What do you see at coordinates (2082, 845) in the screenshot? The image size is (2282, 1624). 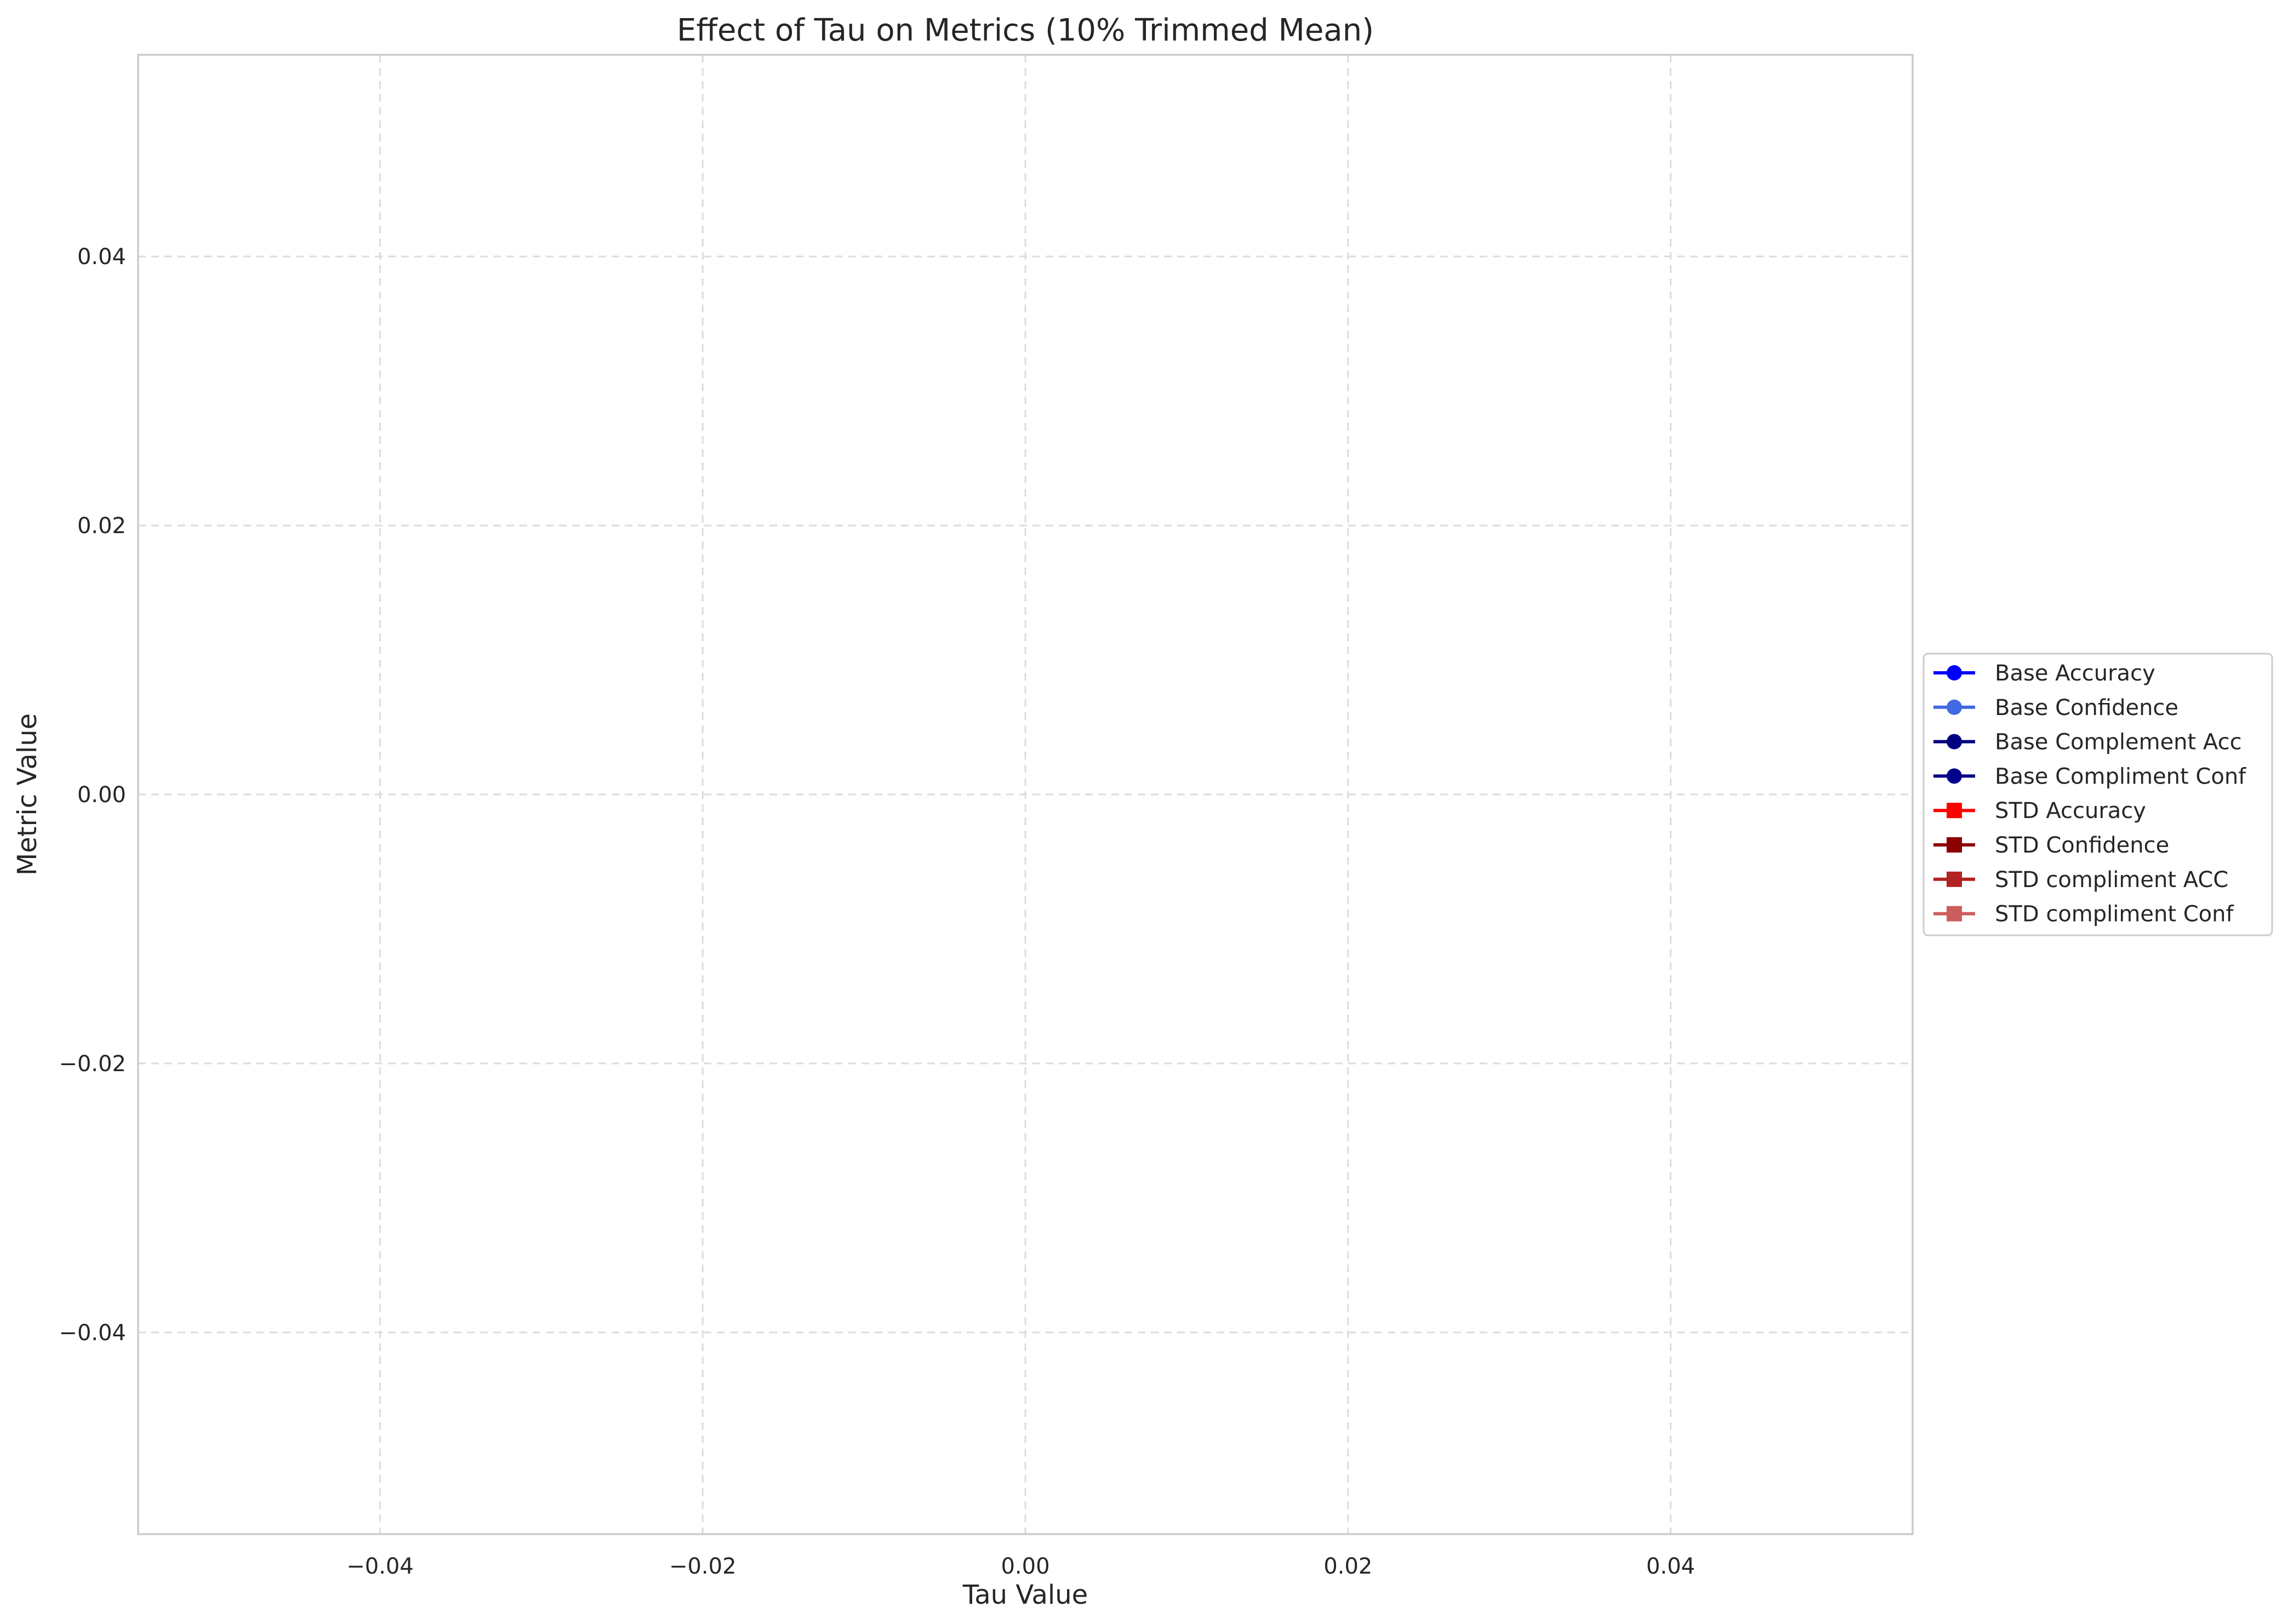 I see `legend-label: STD Confidence` at bounding box center [2082, 845].